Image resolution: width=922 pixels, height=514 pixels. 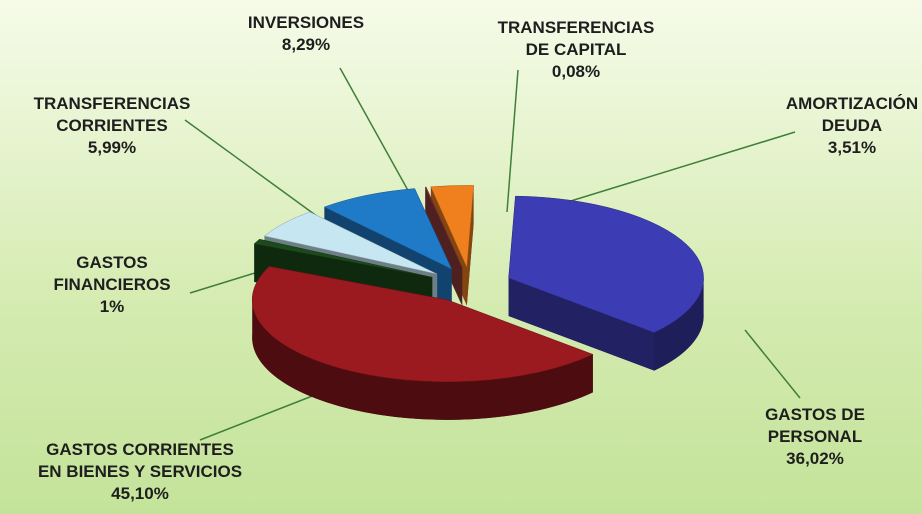 I want to click on slice-label: TRANSFERENCIAS DE CAPITAL 0,08%, so click(x=576, y=50).